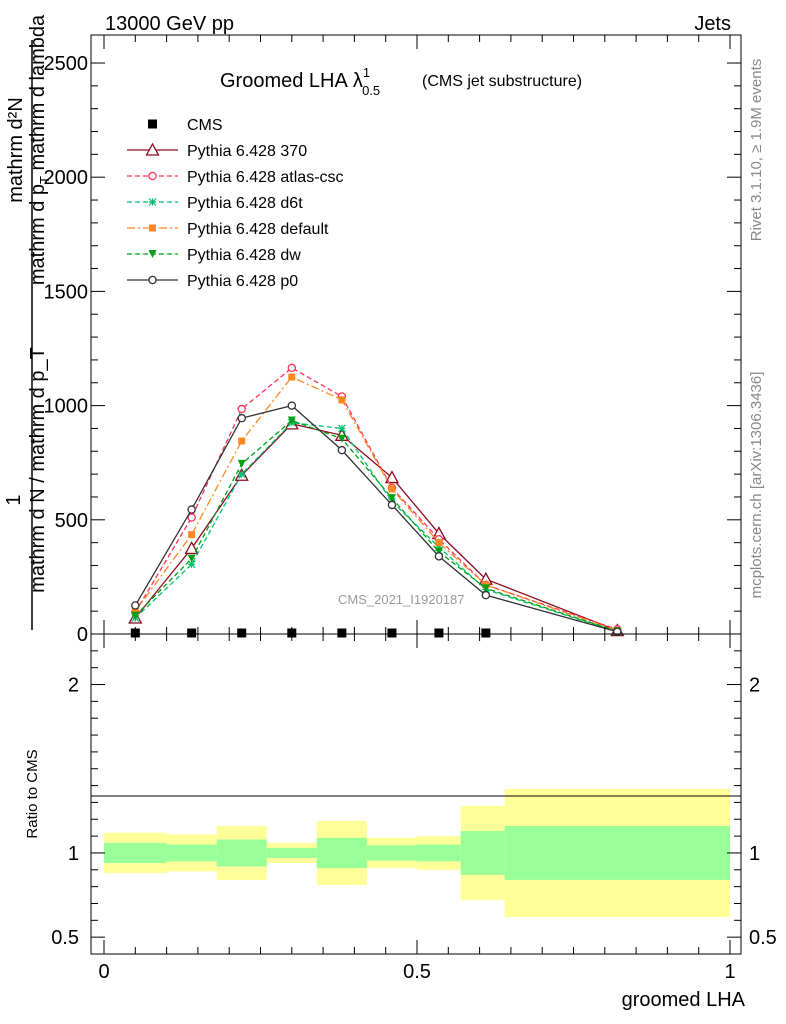 This screenshot has width=786, height=1024. Describe the element at coordinates (684, 1000) in the screenshot. I see `x-axis-label: groomed LHA` at that location.